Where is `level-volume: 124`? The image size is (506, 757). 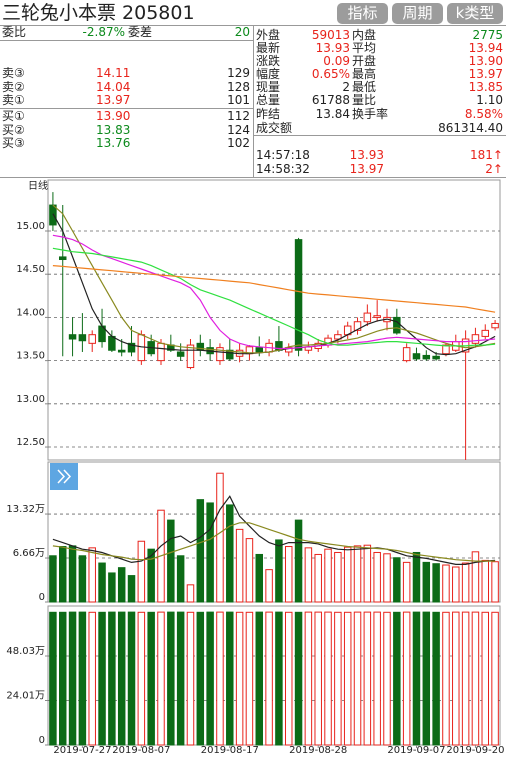 level-volume: 124 is located at coordinates (238, 130).